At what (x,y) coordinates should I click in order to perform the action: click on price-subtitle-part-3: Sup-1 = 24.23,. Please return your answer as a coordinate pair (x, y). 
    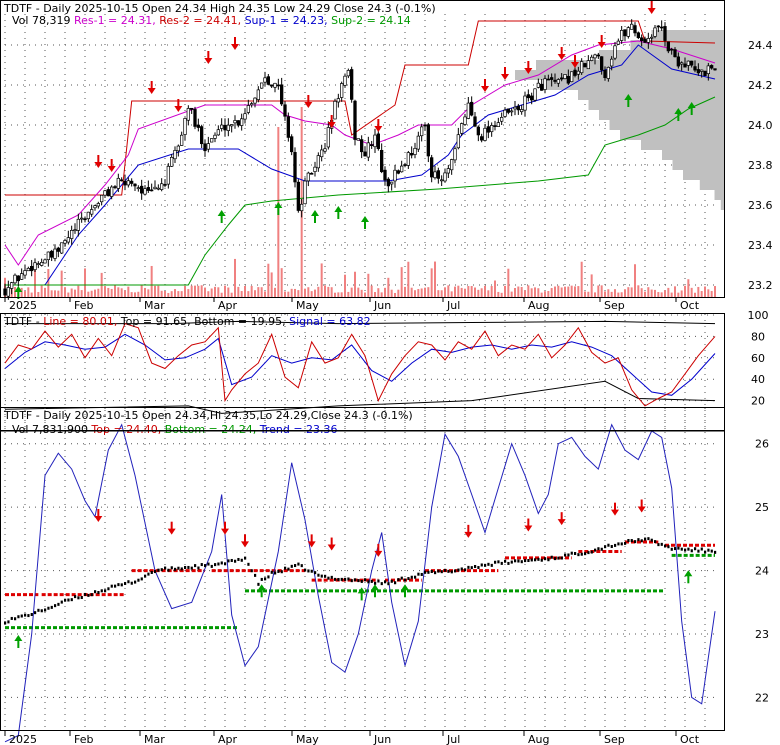
    Looking at the image, I should click on (284, 20).